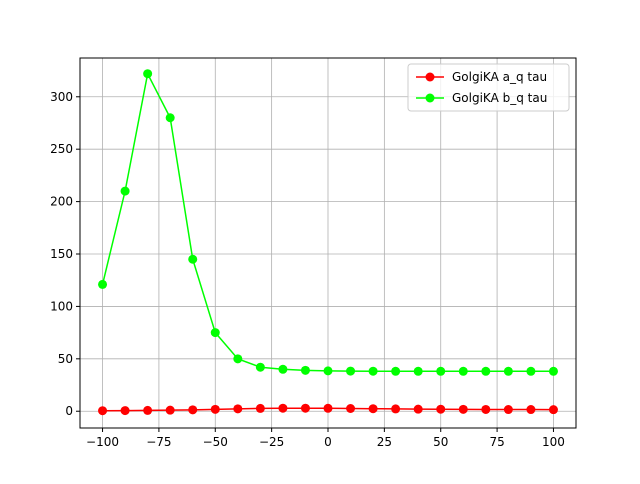 This screenshot has height=484, width=640. Describe the element at coordinates (61, 254) in the screenshot. I see `y-tick-label: 150` at that location.